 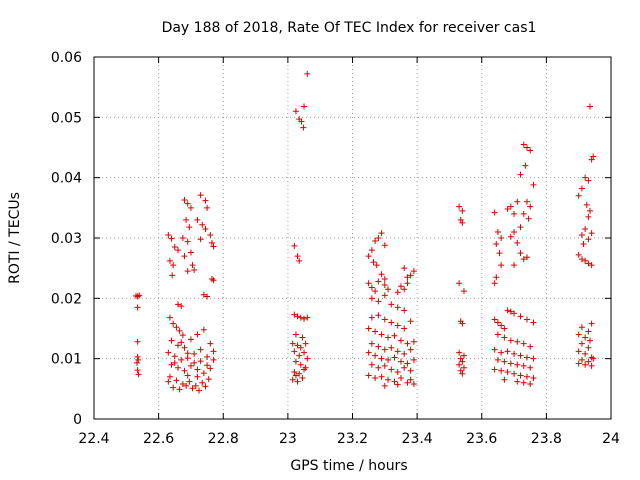 I want to click on x-tick-label: 22.4, so click(x=93, y=439).